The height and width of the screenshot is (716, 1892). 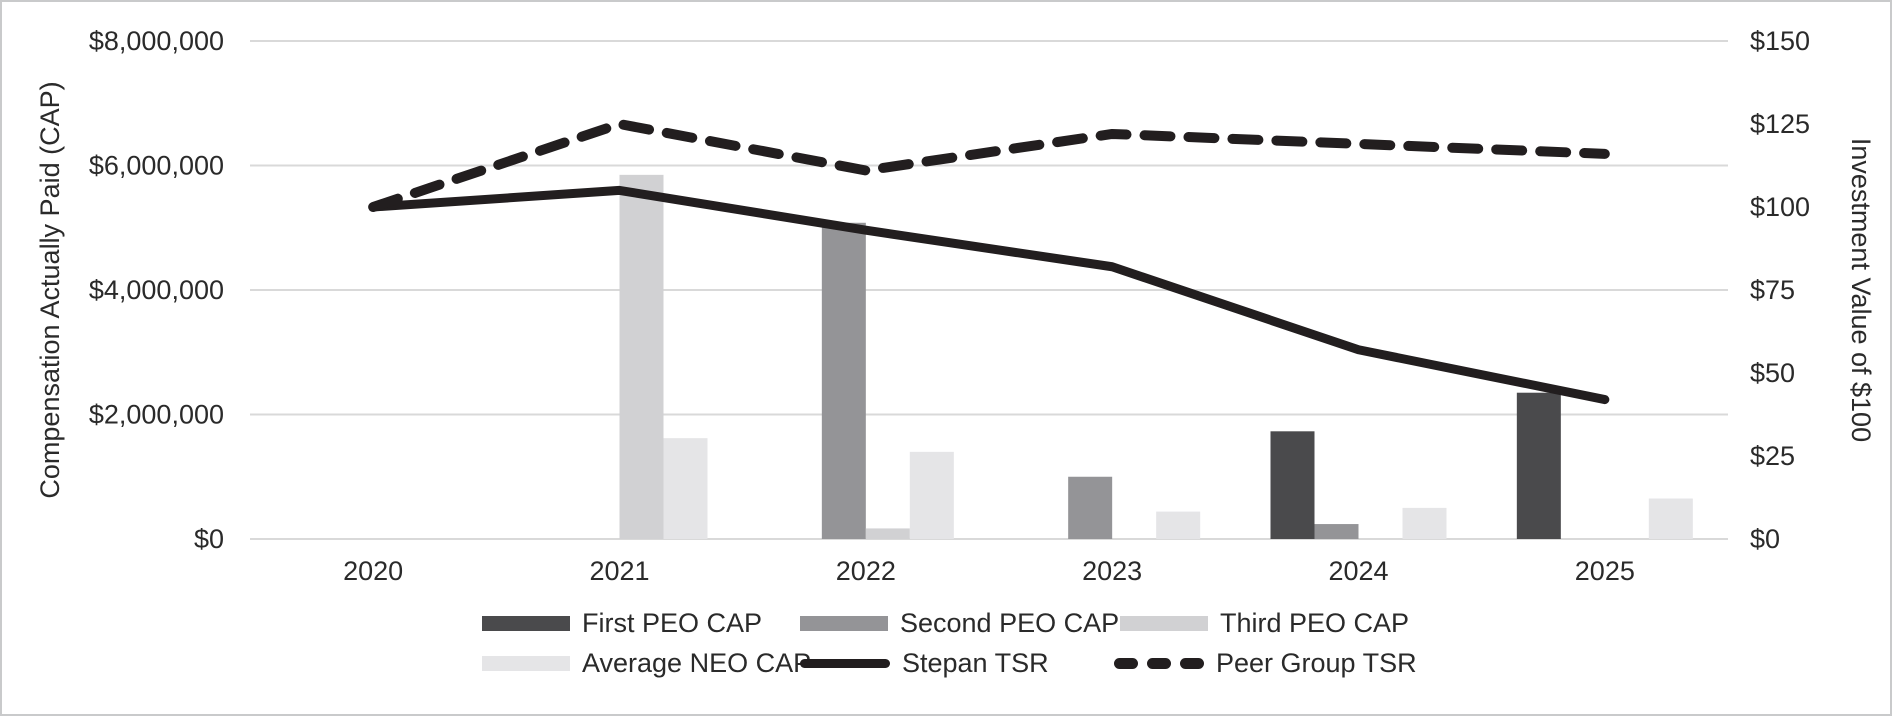 I want to click on left-axis-tick-label: $6,000,000, so click(x=156, y=166).